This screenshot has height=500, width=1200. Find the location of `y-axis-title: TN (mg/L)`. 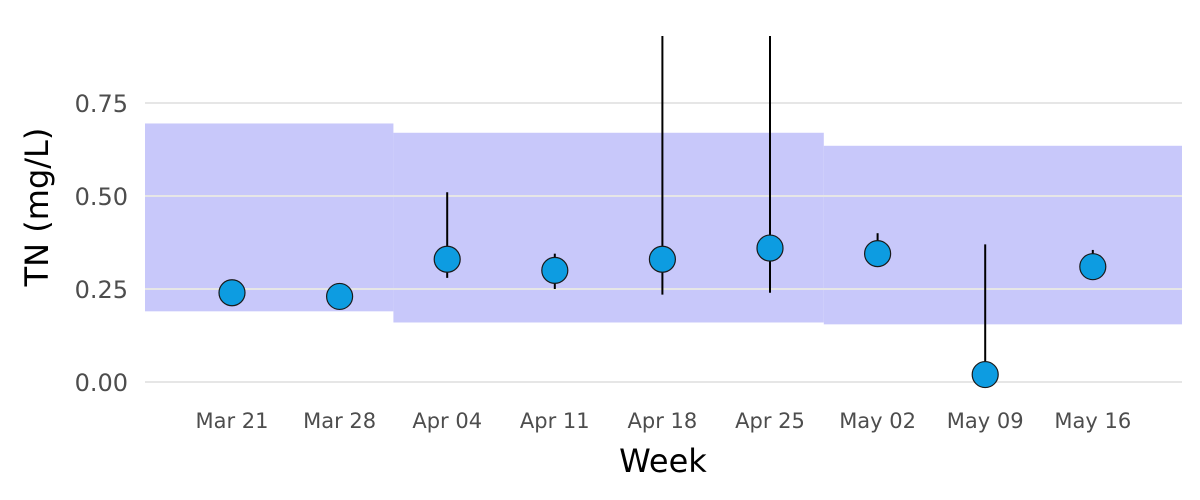

y-axis-title: TN (mg/L) is located at coordinates (37, 208).